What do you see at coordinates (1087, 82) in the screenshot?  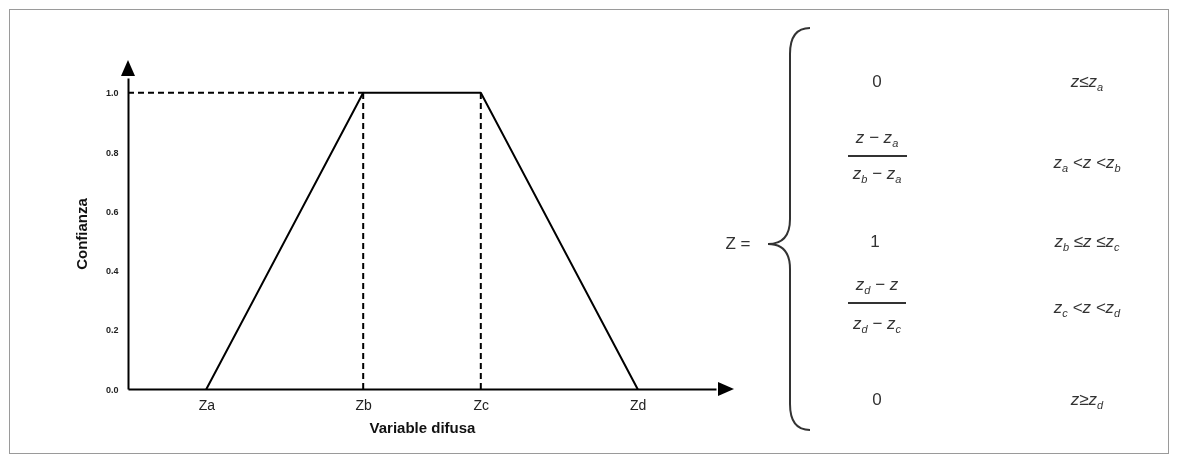 I see `text: z≤z$_{a}$` at bounding box center [1087, 82].